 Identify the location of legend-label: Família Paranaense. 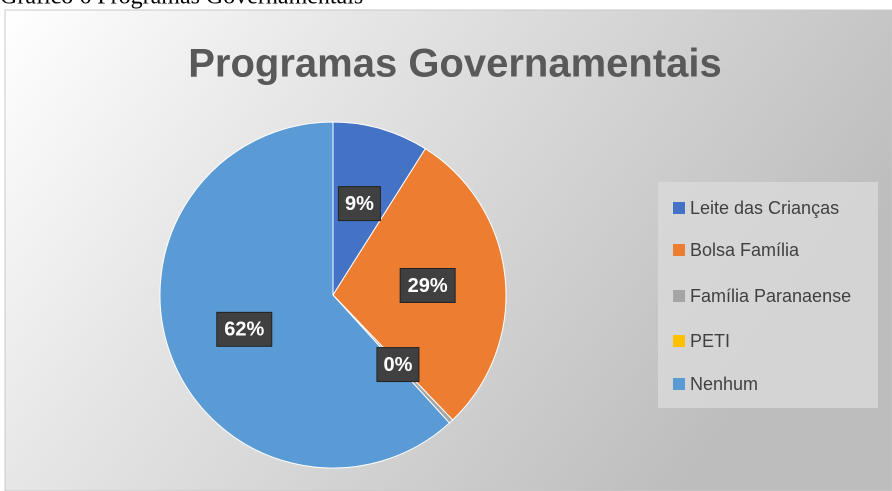
(770, 296).